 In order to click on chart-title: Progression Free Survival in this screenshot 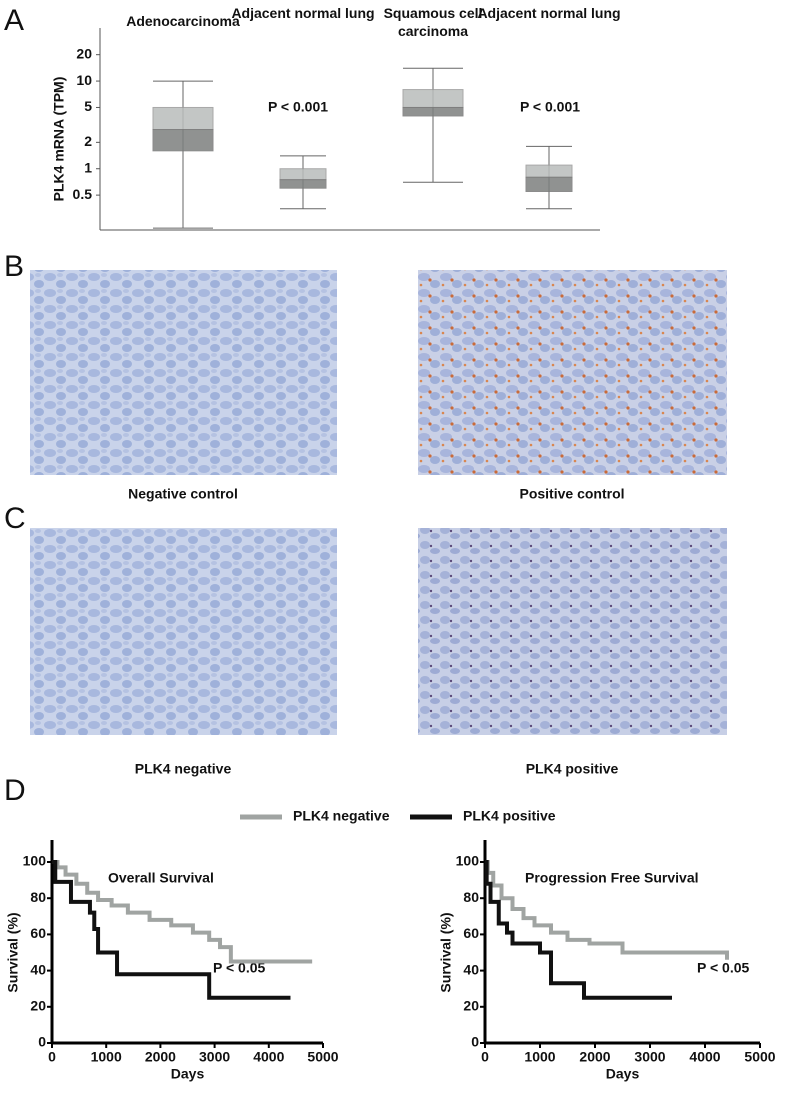, I will do `click(612, 878)`.